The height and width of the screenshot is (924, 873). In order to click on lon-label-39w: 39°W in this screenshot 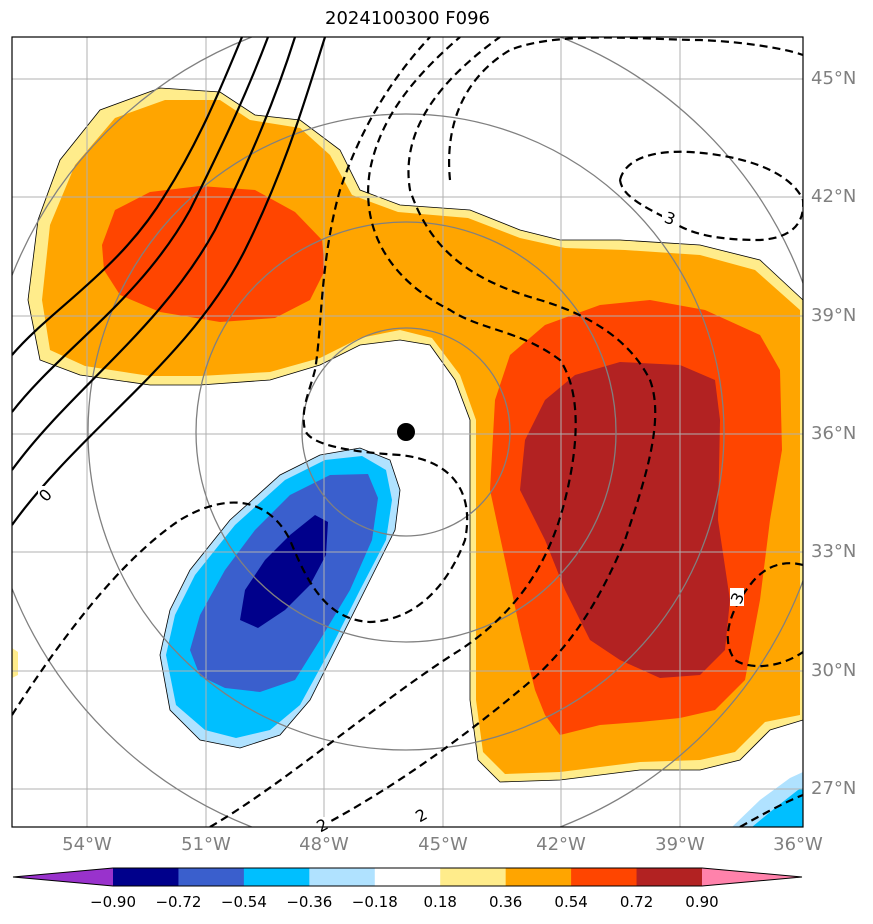, I will do `click(680, 844)`.